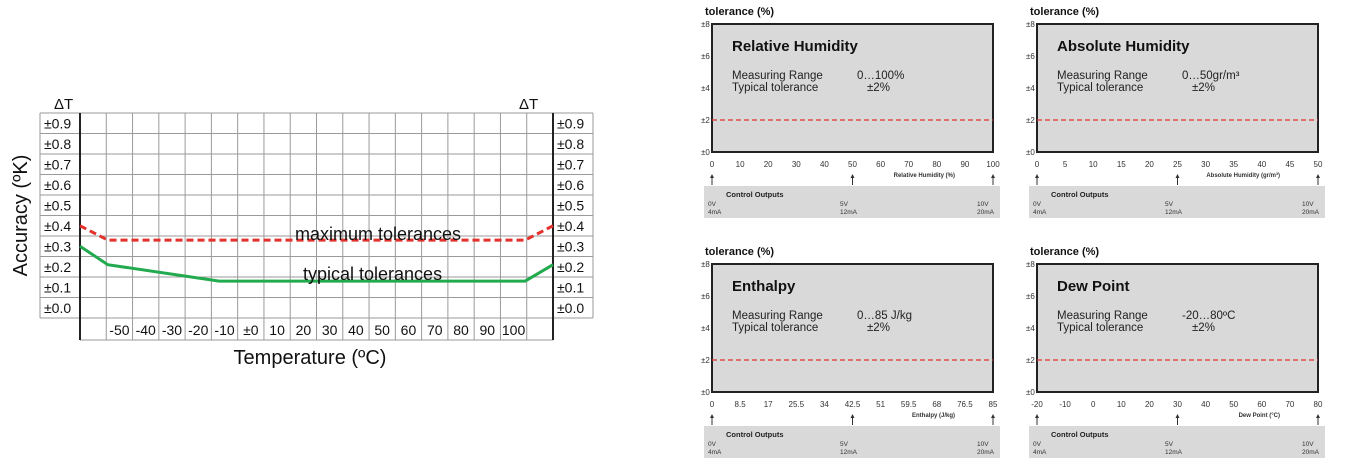 Image resolution: width=1346 pixels, height=472 pixels. Describe the element at coordinates (741, 404) in the screenshot. I see `panel-x-tick-label: 8.5` at that location.